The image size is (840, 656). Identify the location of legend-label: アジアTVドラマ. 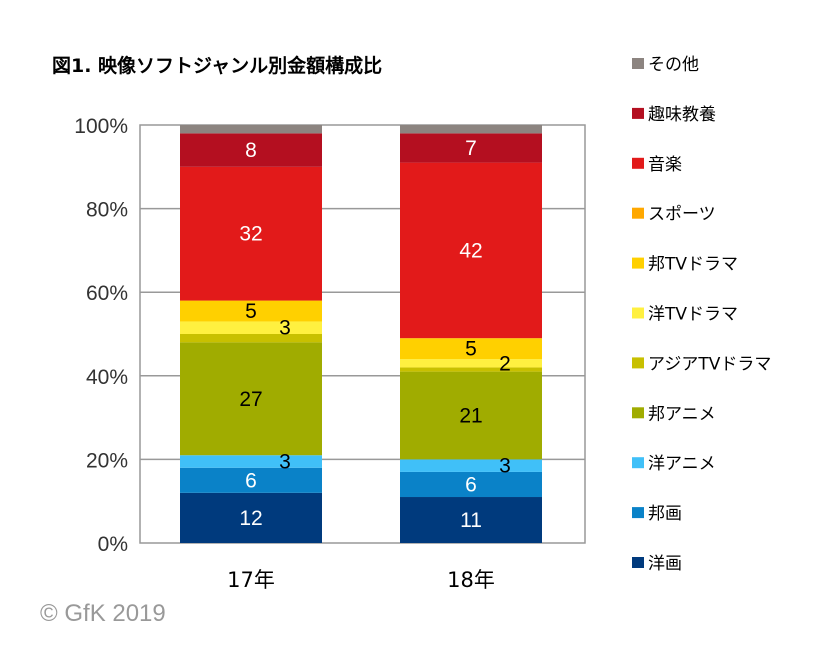
(709, 364).